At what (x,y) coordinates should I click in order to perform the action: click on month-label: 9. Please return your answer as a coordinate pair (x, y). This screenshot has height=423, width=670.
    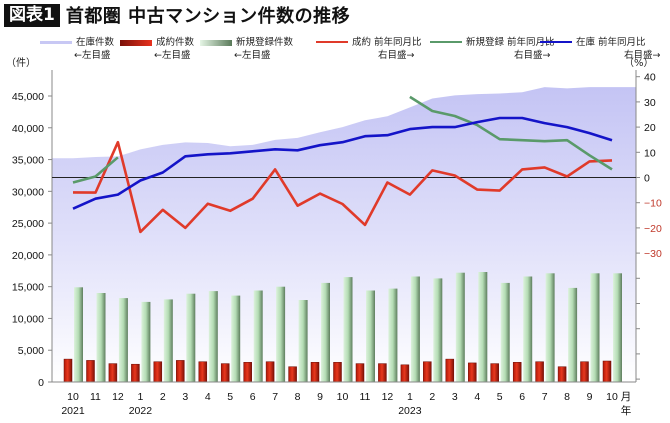
    Looking at the image, I should click on (590, 397).